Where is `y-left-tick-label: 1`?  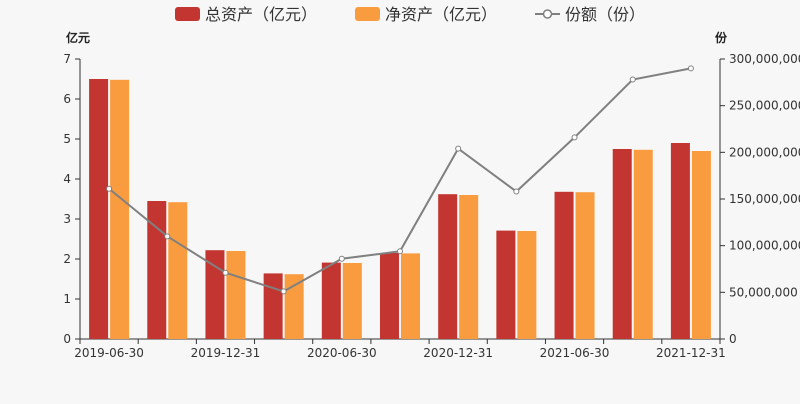 y-left-tick-label: 1 is located at coordinates (67, 299).